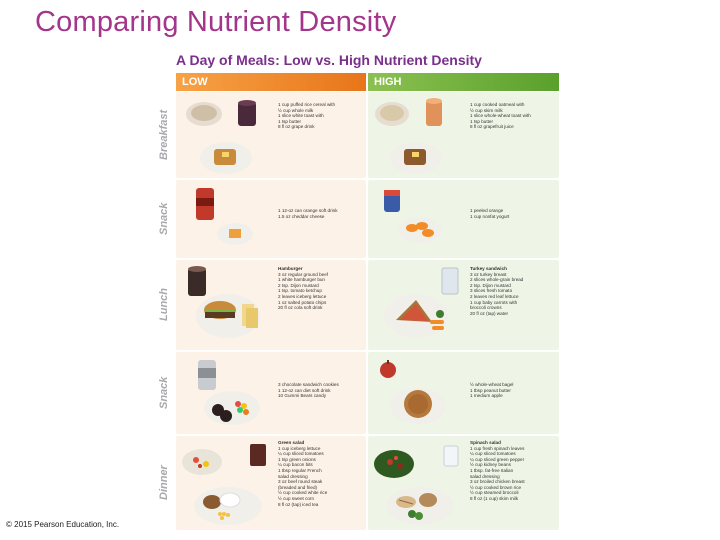 This screenshot has height=540, width=720. I want to click on food-item: 20 fl oz (tap) water, so click(489, 313).